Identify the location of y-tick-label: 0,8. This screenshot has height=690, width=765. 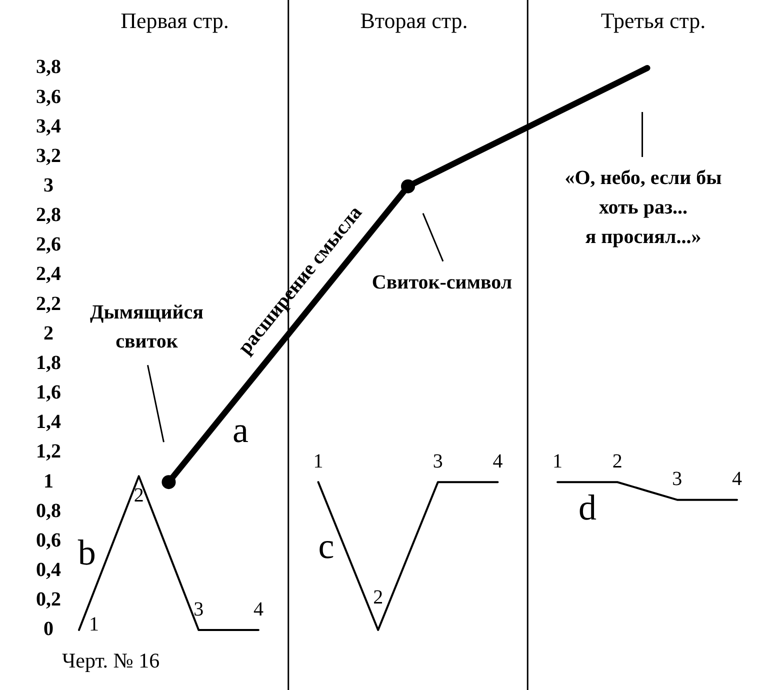
(48, 511).